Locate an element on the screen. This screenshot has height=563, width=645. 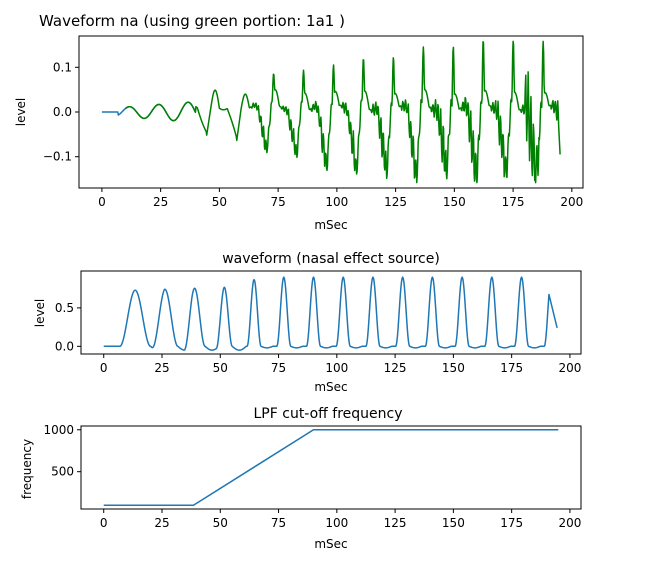
panel-1-y-ticks: −0.1 0.0 0.1 is located at coordinates (61, 111).